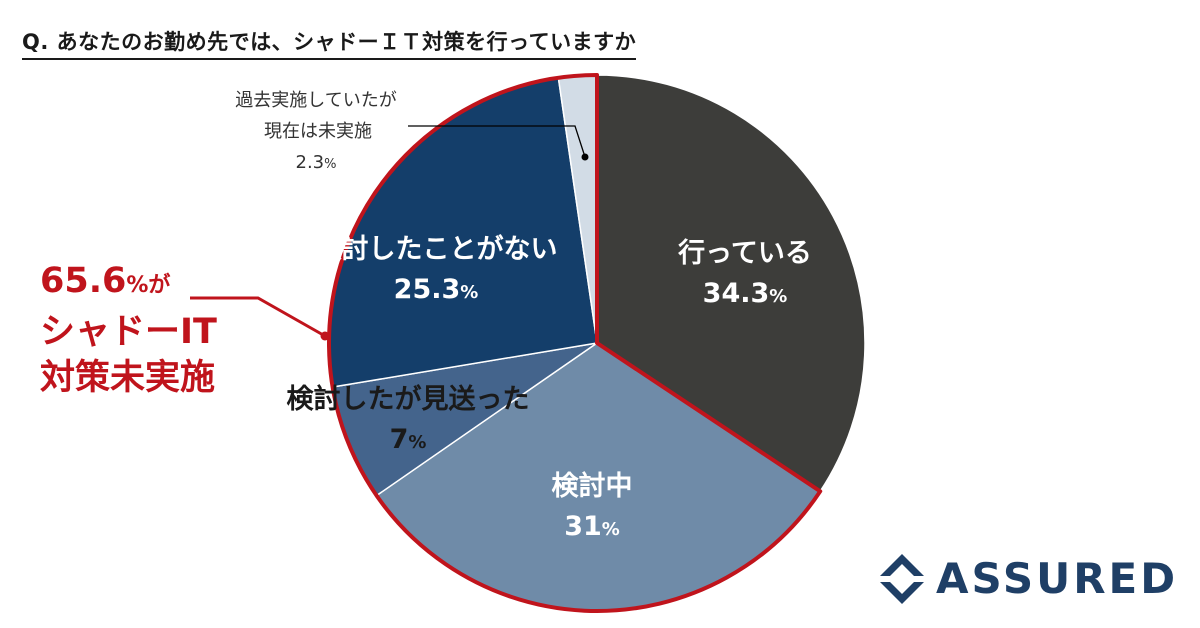  I want to click on callout-leader-dot, so click(325, 336).